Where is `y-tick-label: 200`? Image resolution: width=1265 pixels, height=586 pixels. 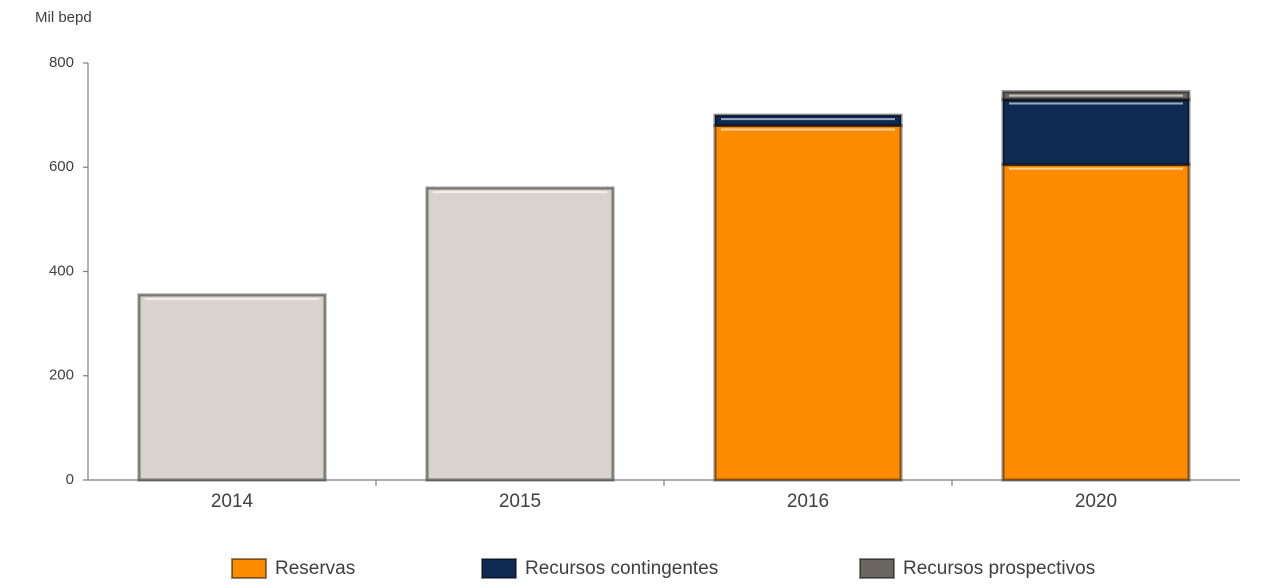 y-tick-label: 200 is located at coordinates (61, 375).